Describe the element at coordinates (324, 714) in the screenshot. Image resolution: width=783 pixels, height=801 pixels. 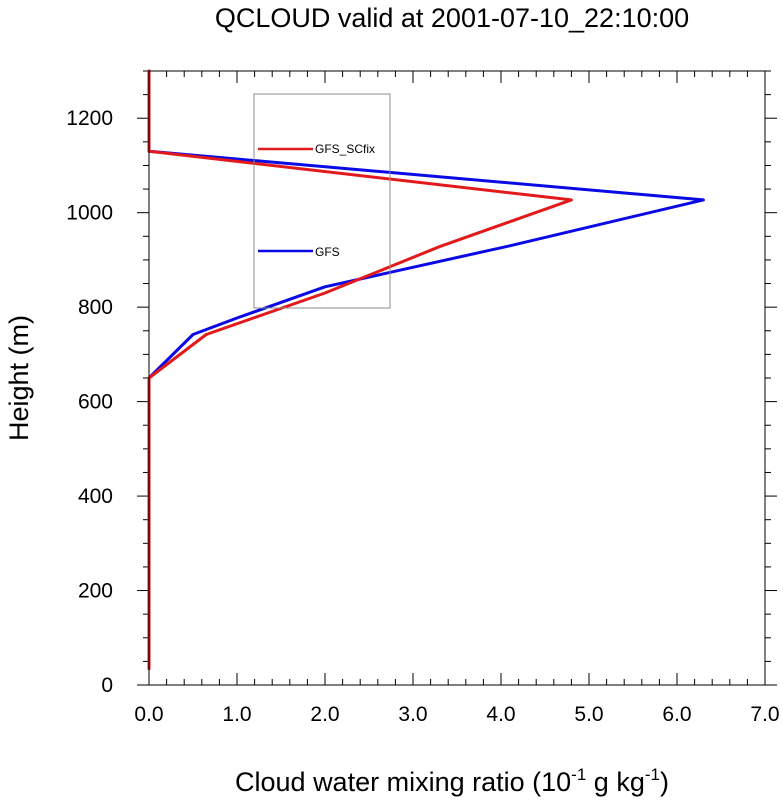
I see `x-tick-label: 2.0` at that location.